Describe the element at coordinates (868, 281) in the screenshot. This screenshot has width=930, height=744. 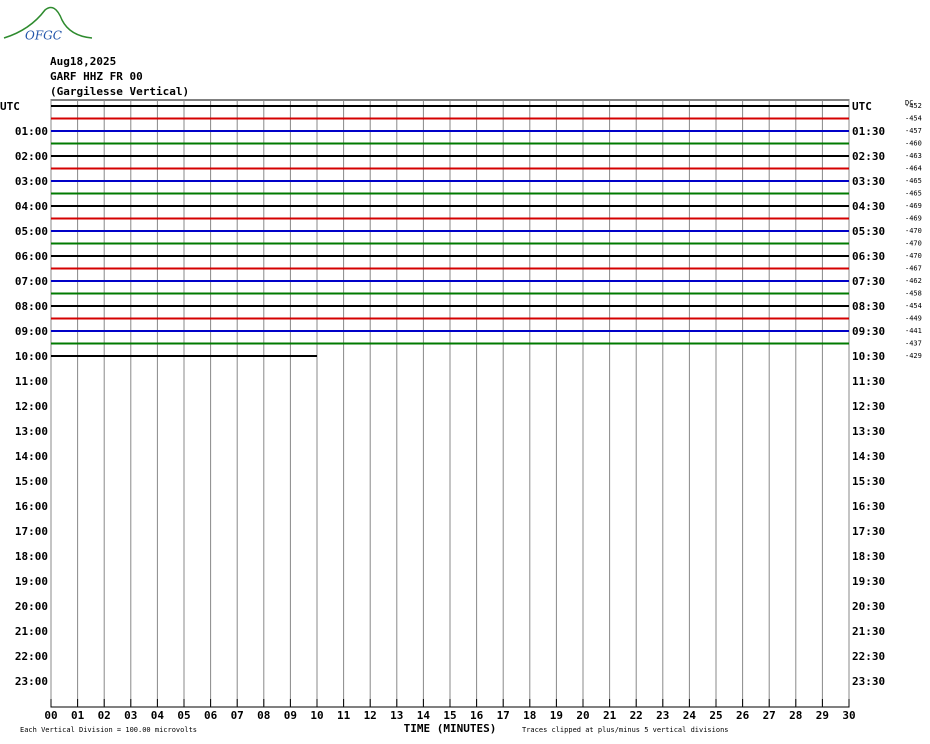
I see `right-time-label: 07:30` at that location.